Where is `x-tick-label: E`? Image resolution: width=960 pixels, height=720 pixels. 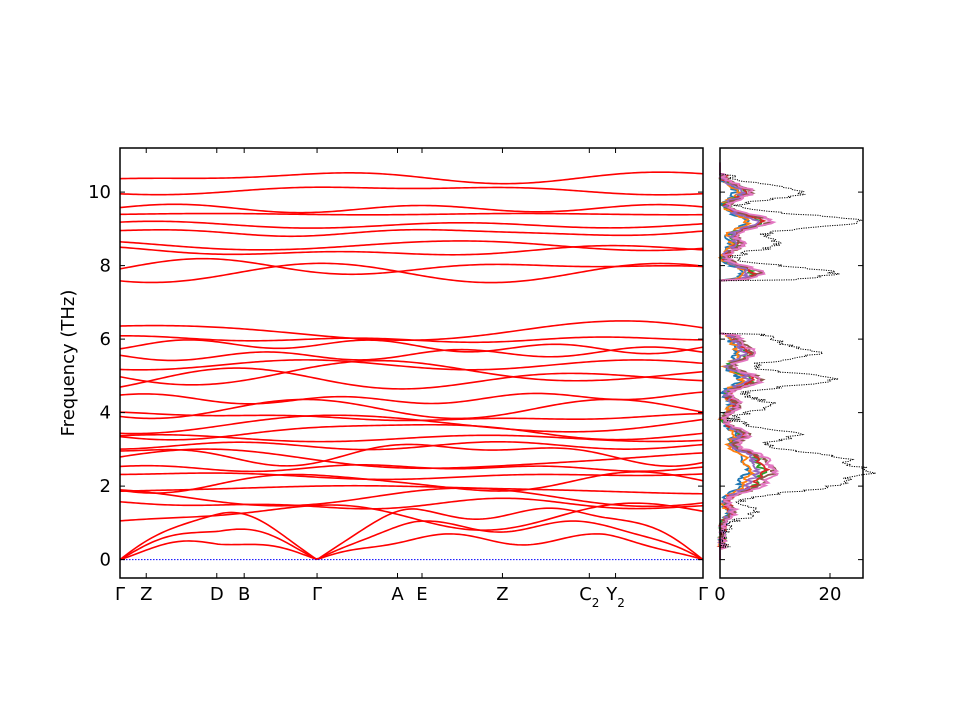 x-tick-label: E is located at coordinates (421, 594).